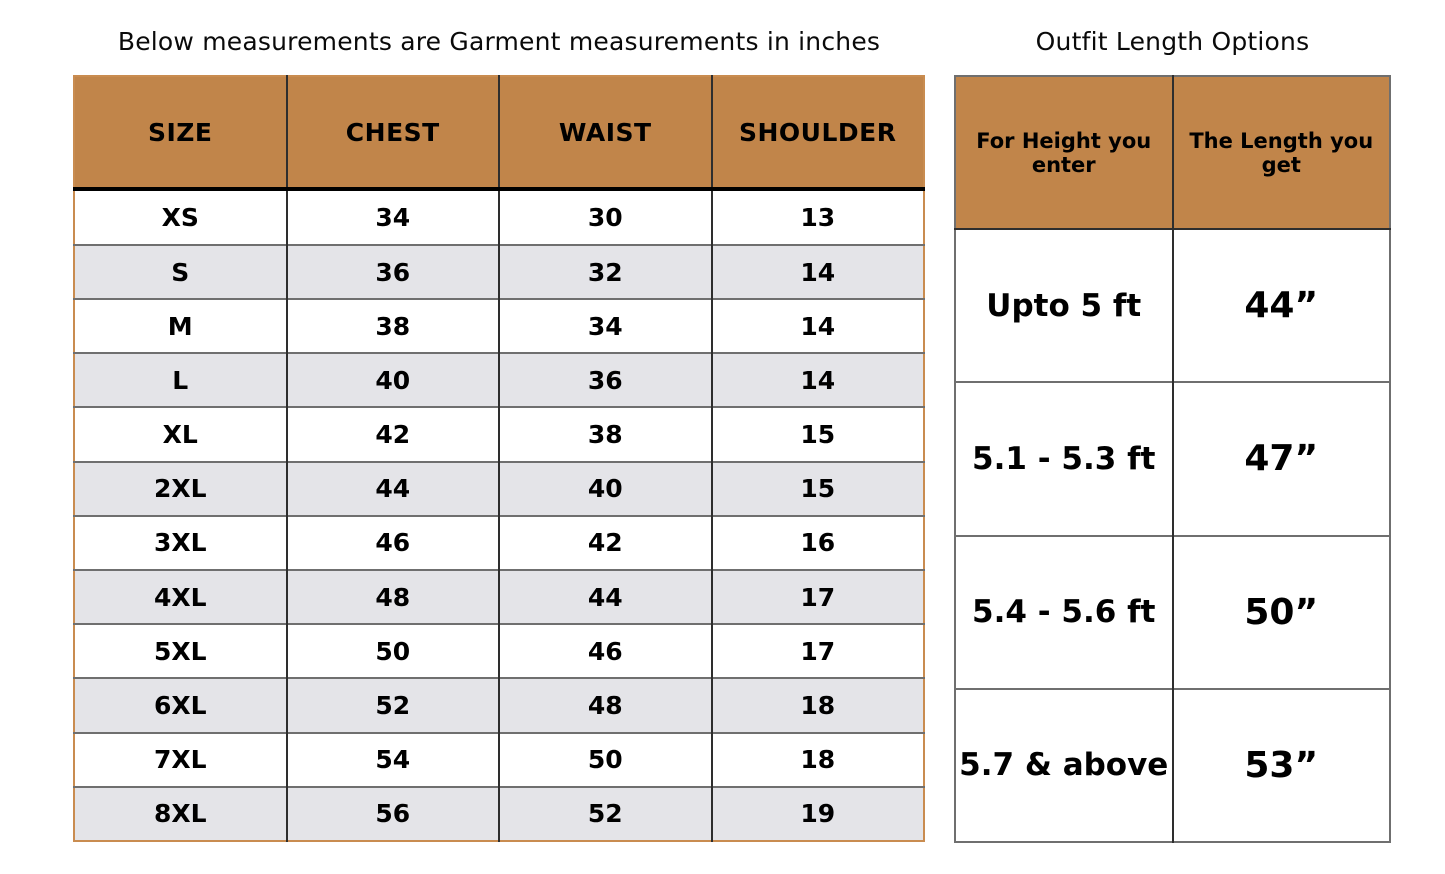 The image size is (1445, 874). What do you see at coordinates (180, 705) in the screenshot?
I see `table-cell: 6XL` at bounding box center [180, 705].